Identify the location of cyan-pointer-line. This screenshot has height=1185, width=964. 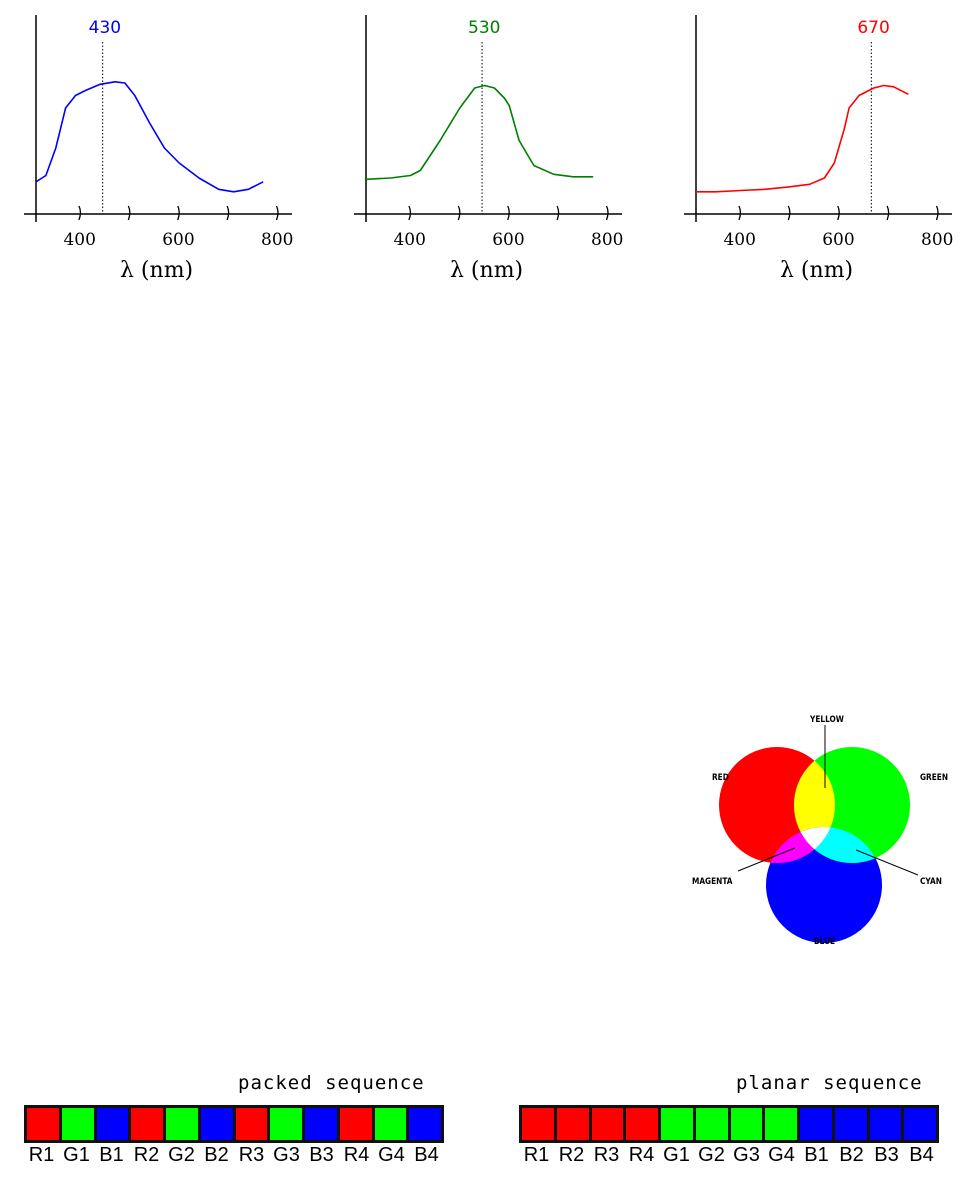
(887, 862).